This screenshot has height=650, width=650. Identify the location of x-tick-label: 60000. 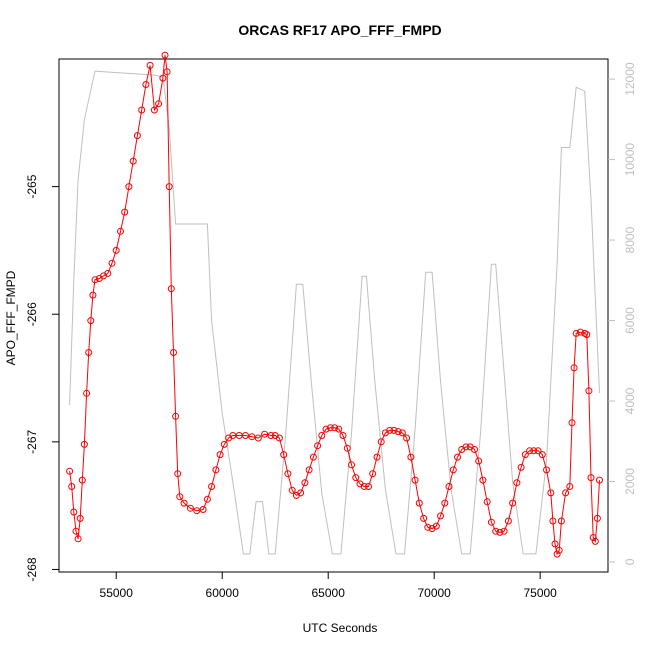
(223, 593).